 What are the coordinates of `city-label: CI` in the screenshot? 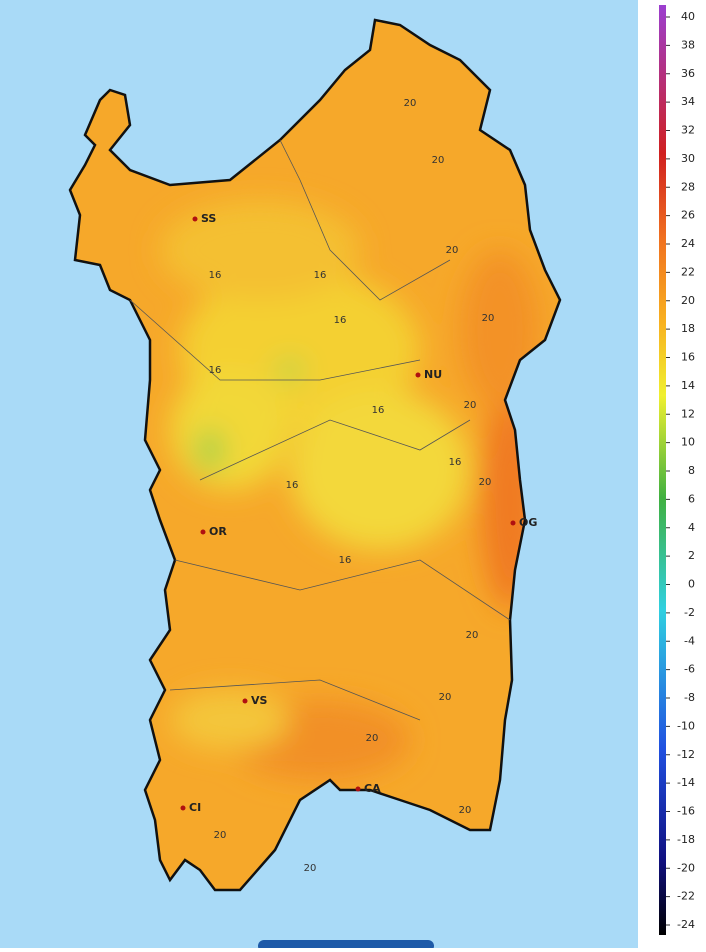 It's located at (195, 807).